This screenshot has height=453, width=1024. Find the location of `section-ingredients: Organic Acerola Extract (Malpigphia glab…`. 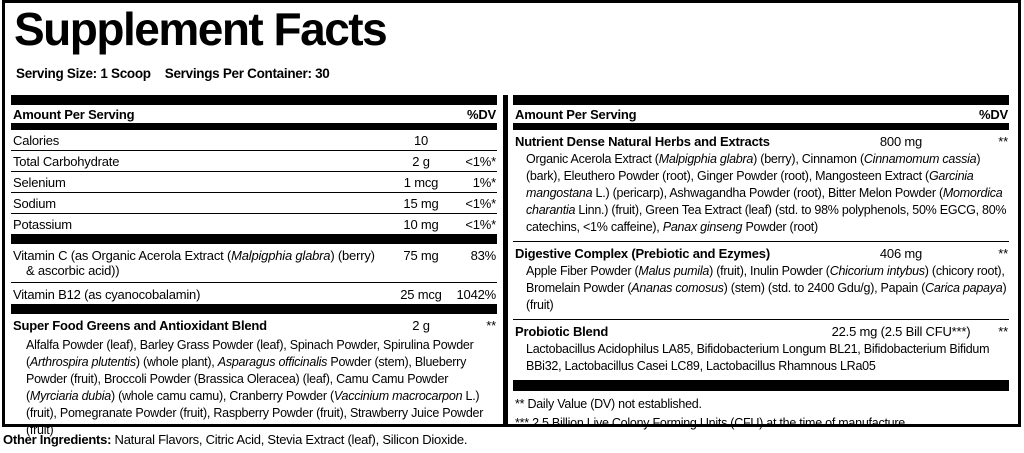

section-ingredients: Organic Acerola Extract (Malpigphia glab… is located at coordinates (766, 193).